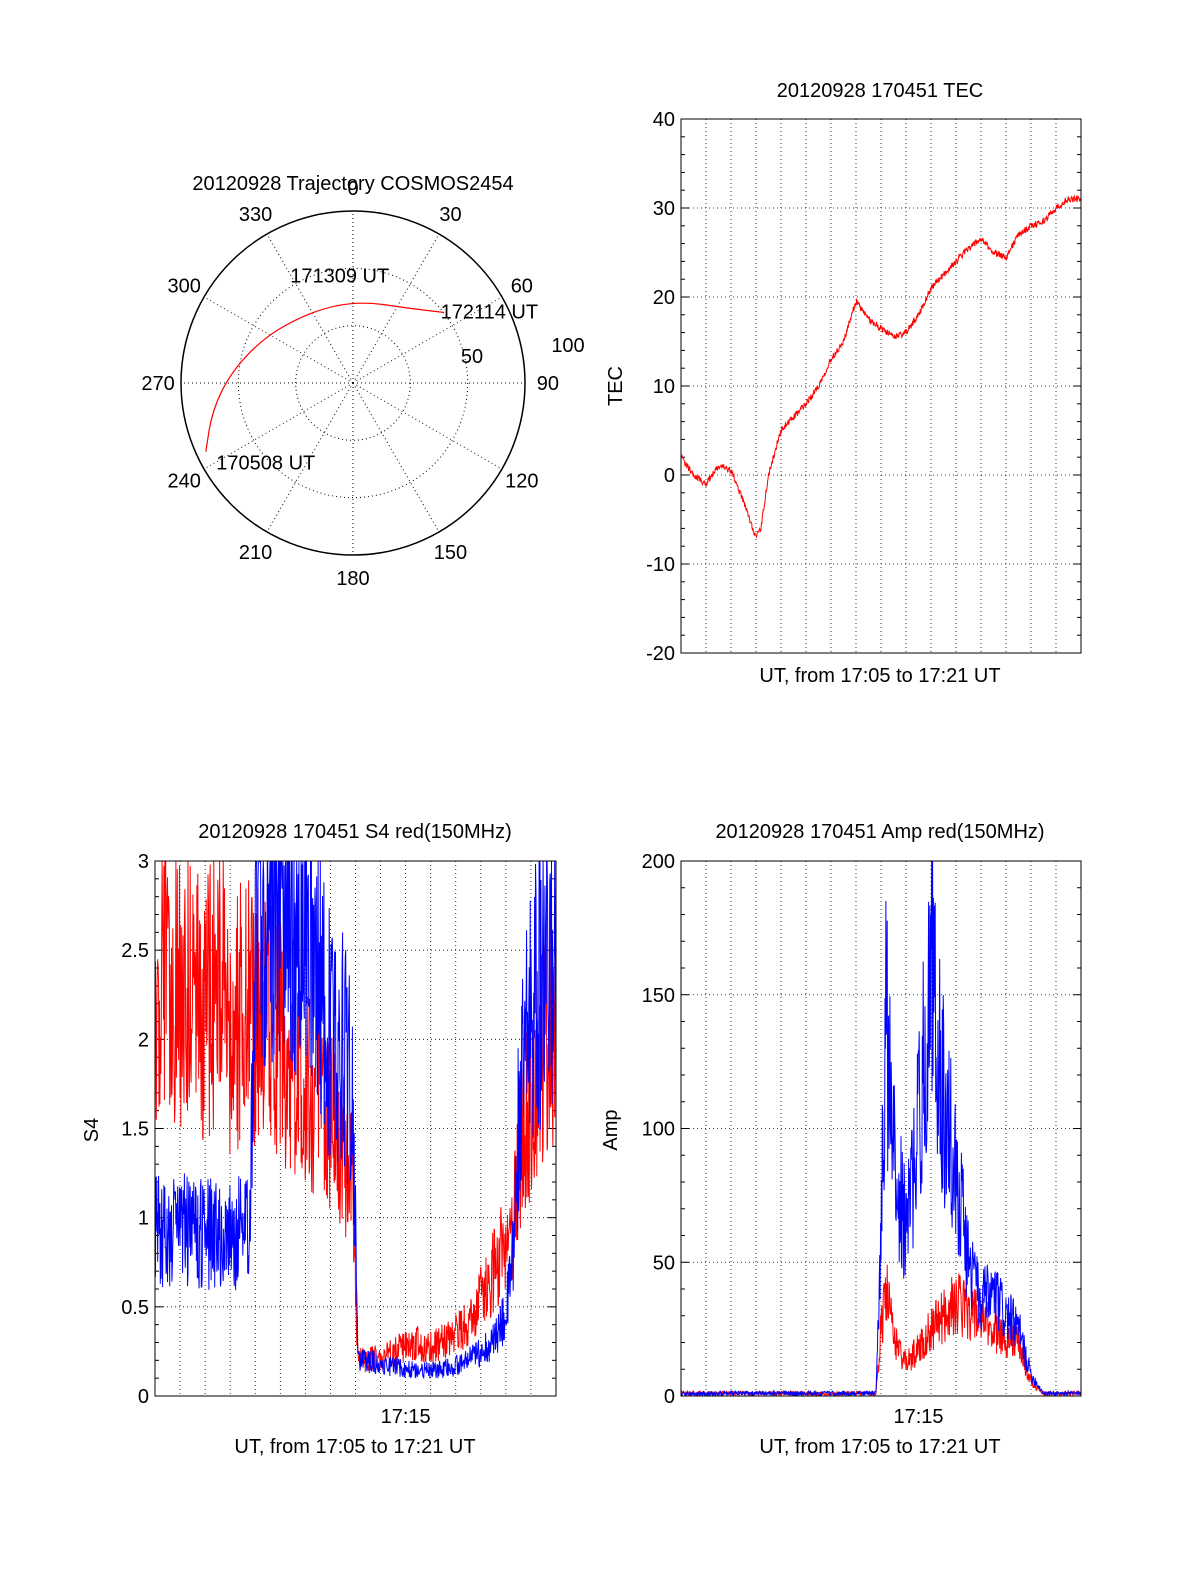 Image resolution: width=1200 pixels, height=1575 pixels. Describe the element at coordinates (611, 1129) in the screenshot. I see `amp-ylabel: Amp` at that location.